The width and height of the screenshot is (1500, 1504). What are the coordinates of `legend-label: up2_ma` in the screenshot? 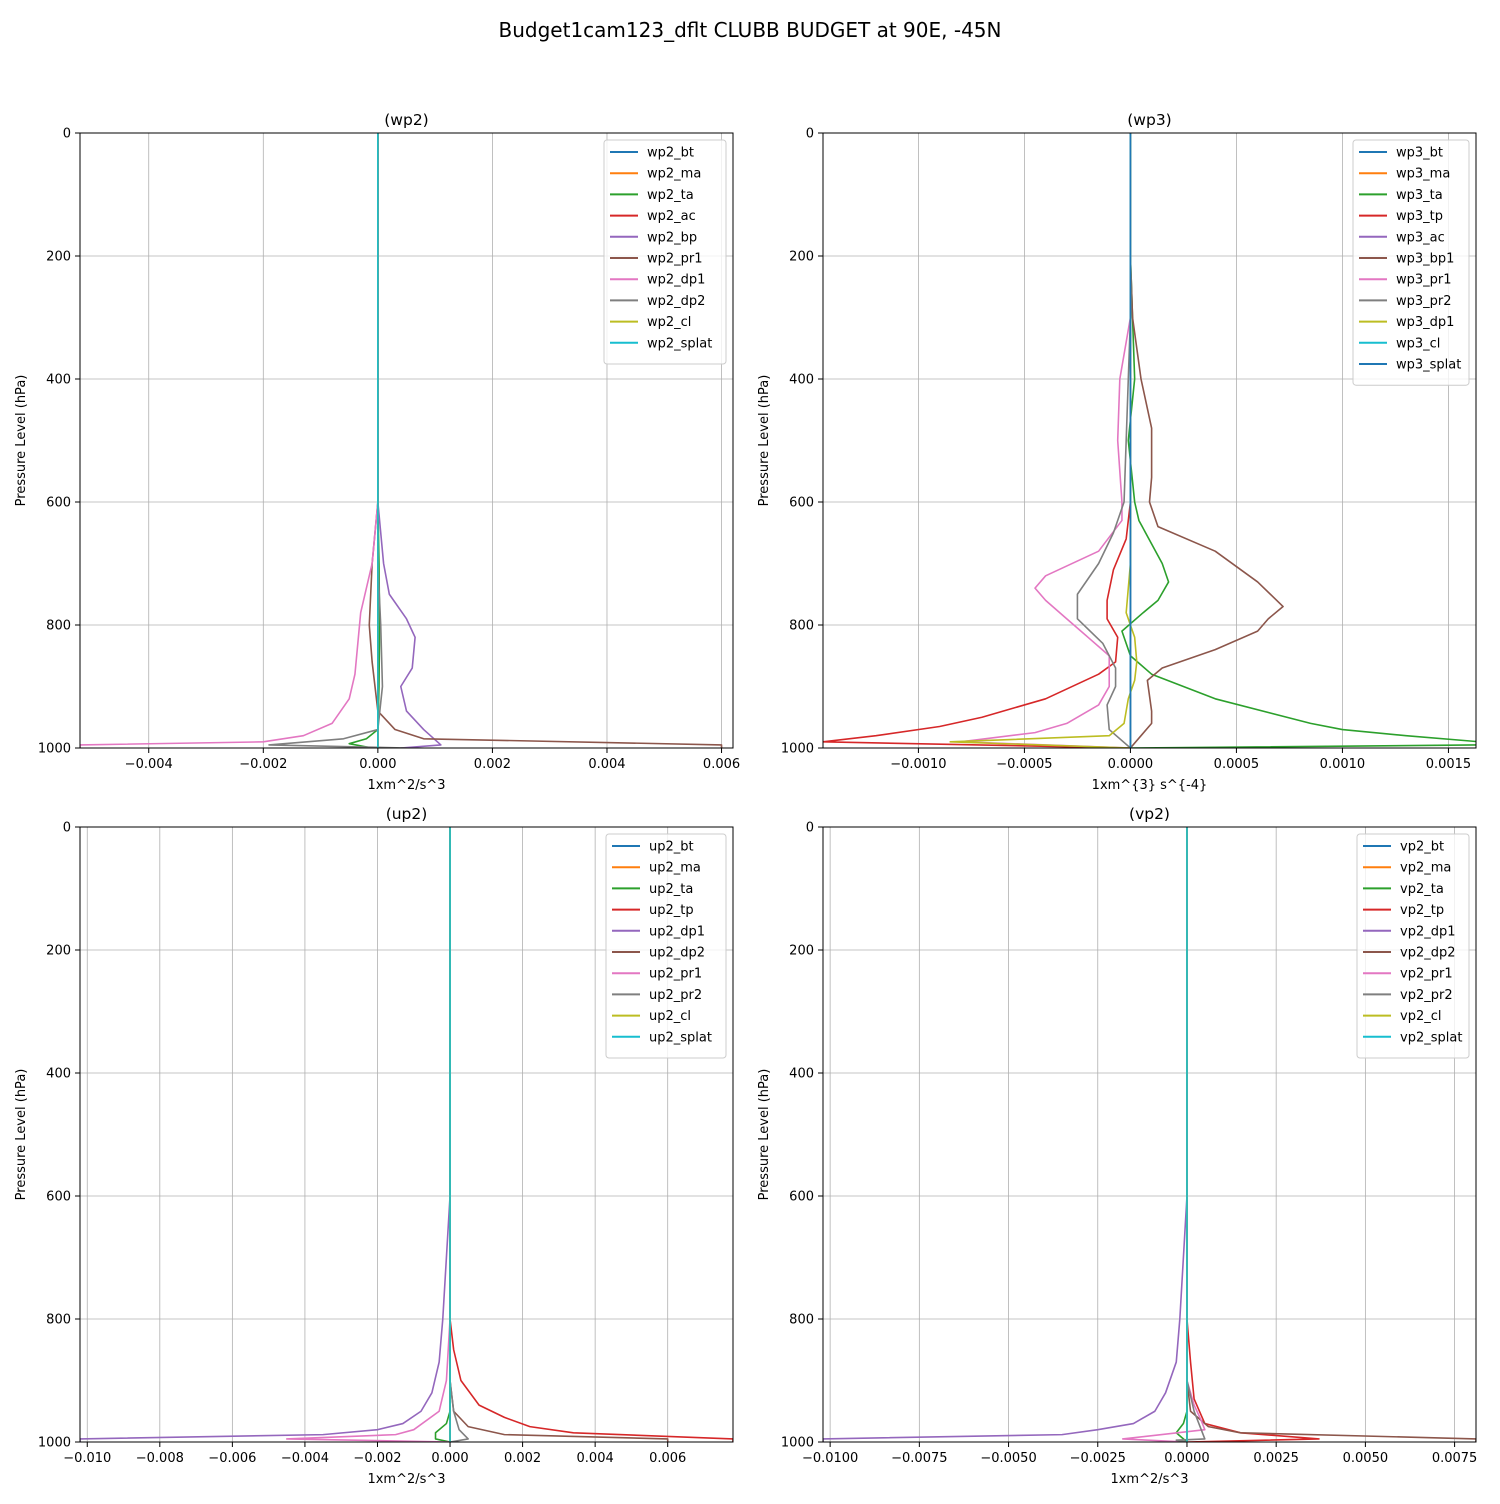 It's located at (675, 868).